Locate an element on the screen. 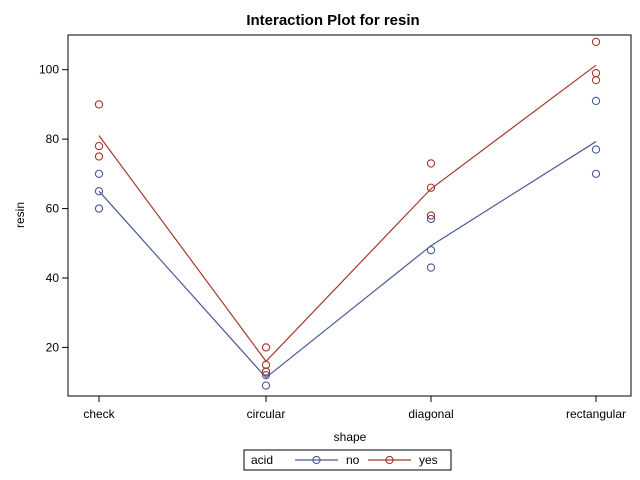 The image size is (640, 480). y-tick-label: 20 is located at coordinates (53, 347).